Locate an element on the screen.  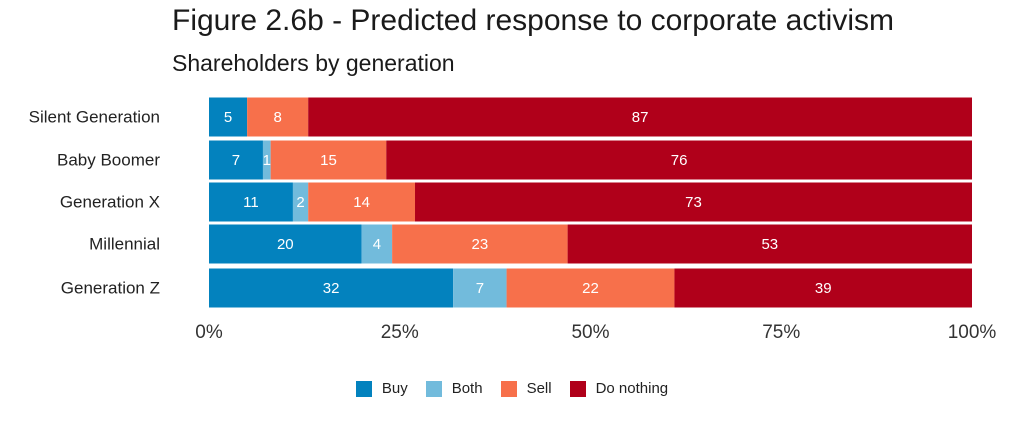
data-label: 23 is located at coordinates (480, 244).